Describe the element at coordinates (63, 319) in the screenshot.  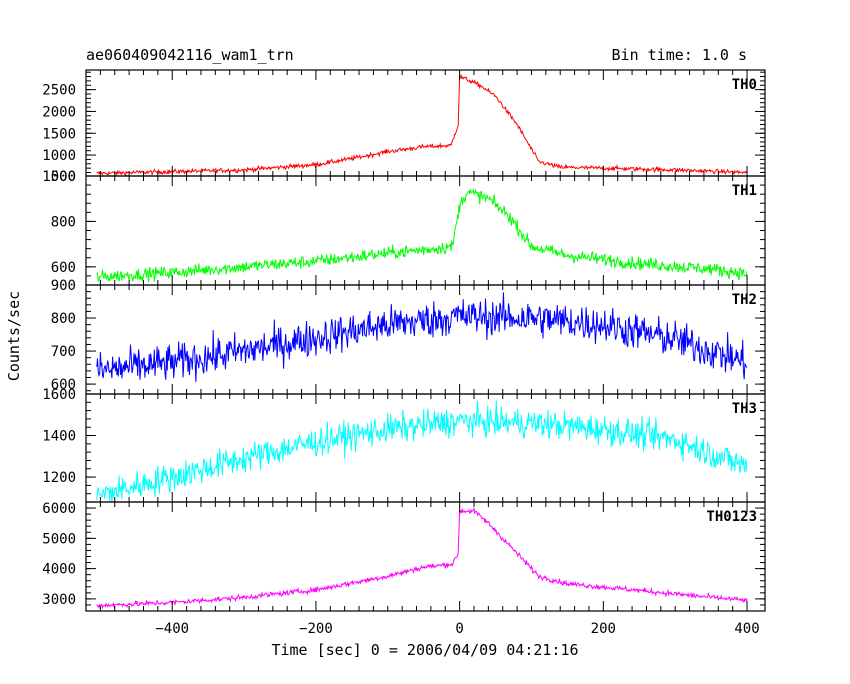
I see `y-tick-label-th2: 800` at that location.